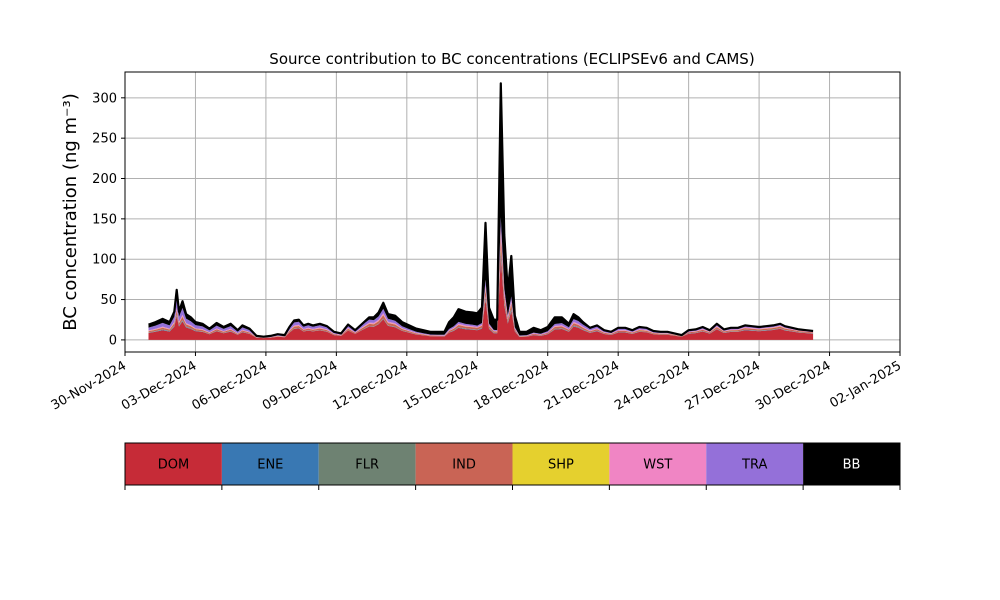 The image size is (1000, 600). What do you see at coordinates (113, 340) in the screenshot?
I see `y-tick-label: 0` at bounding box center [113, 340].